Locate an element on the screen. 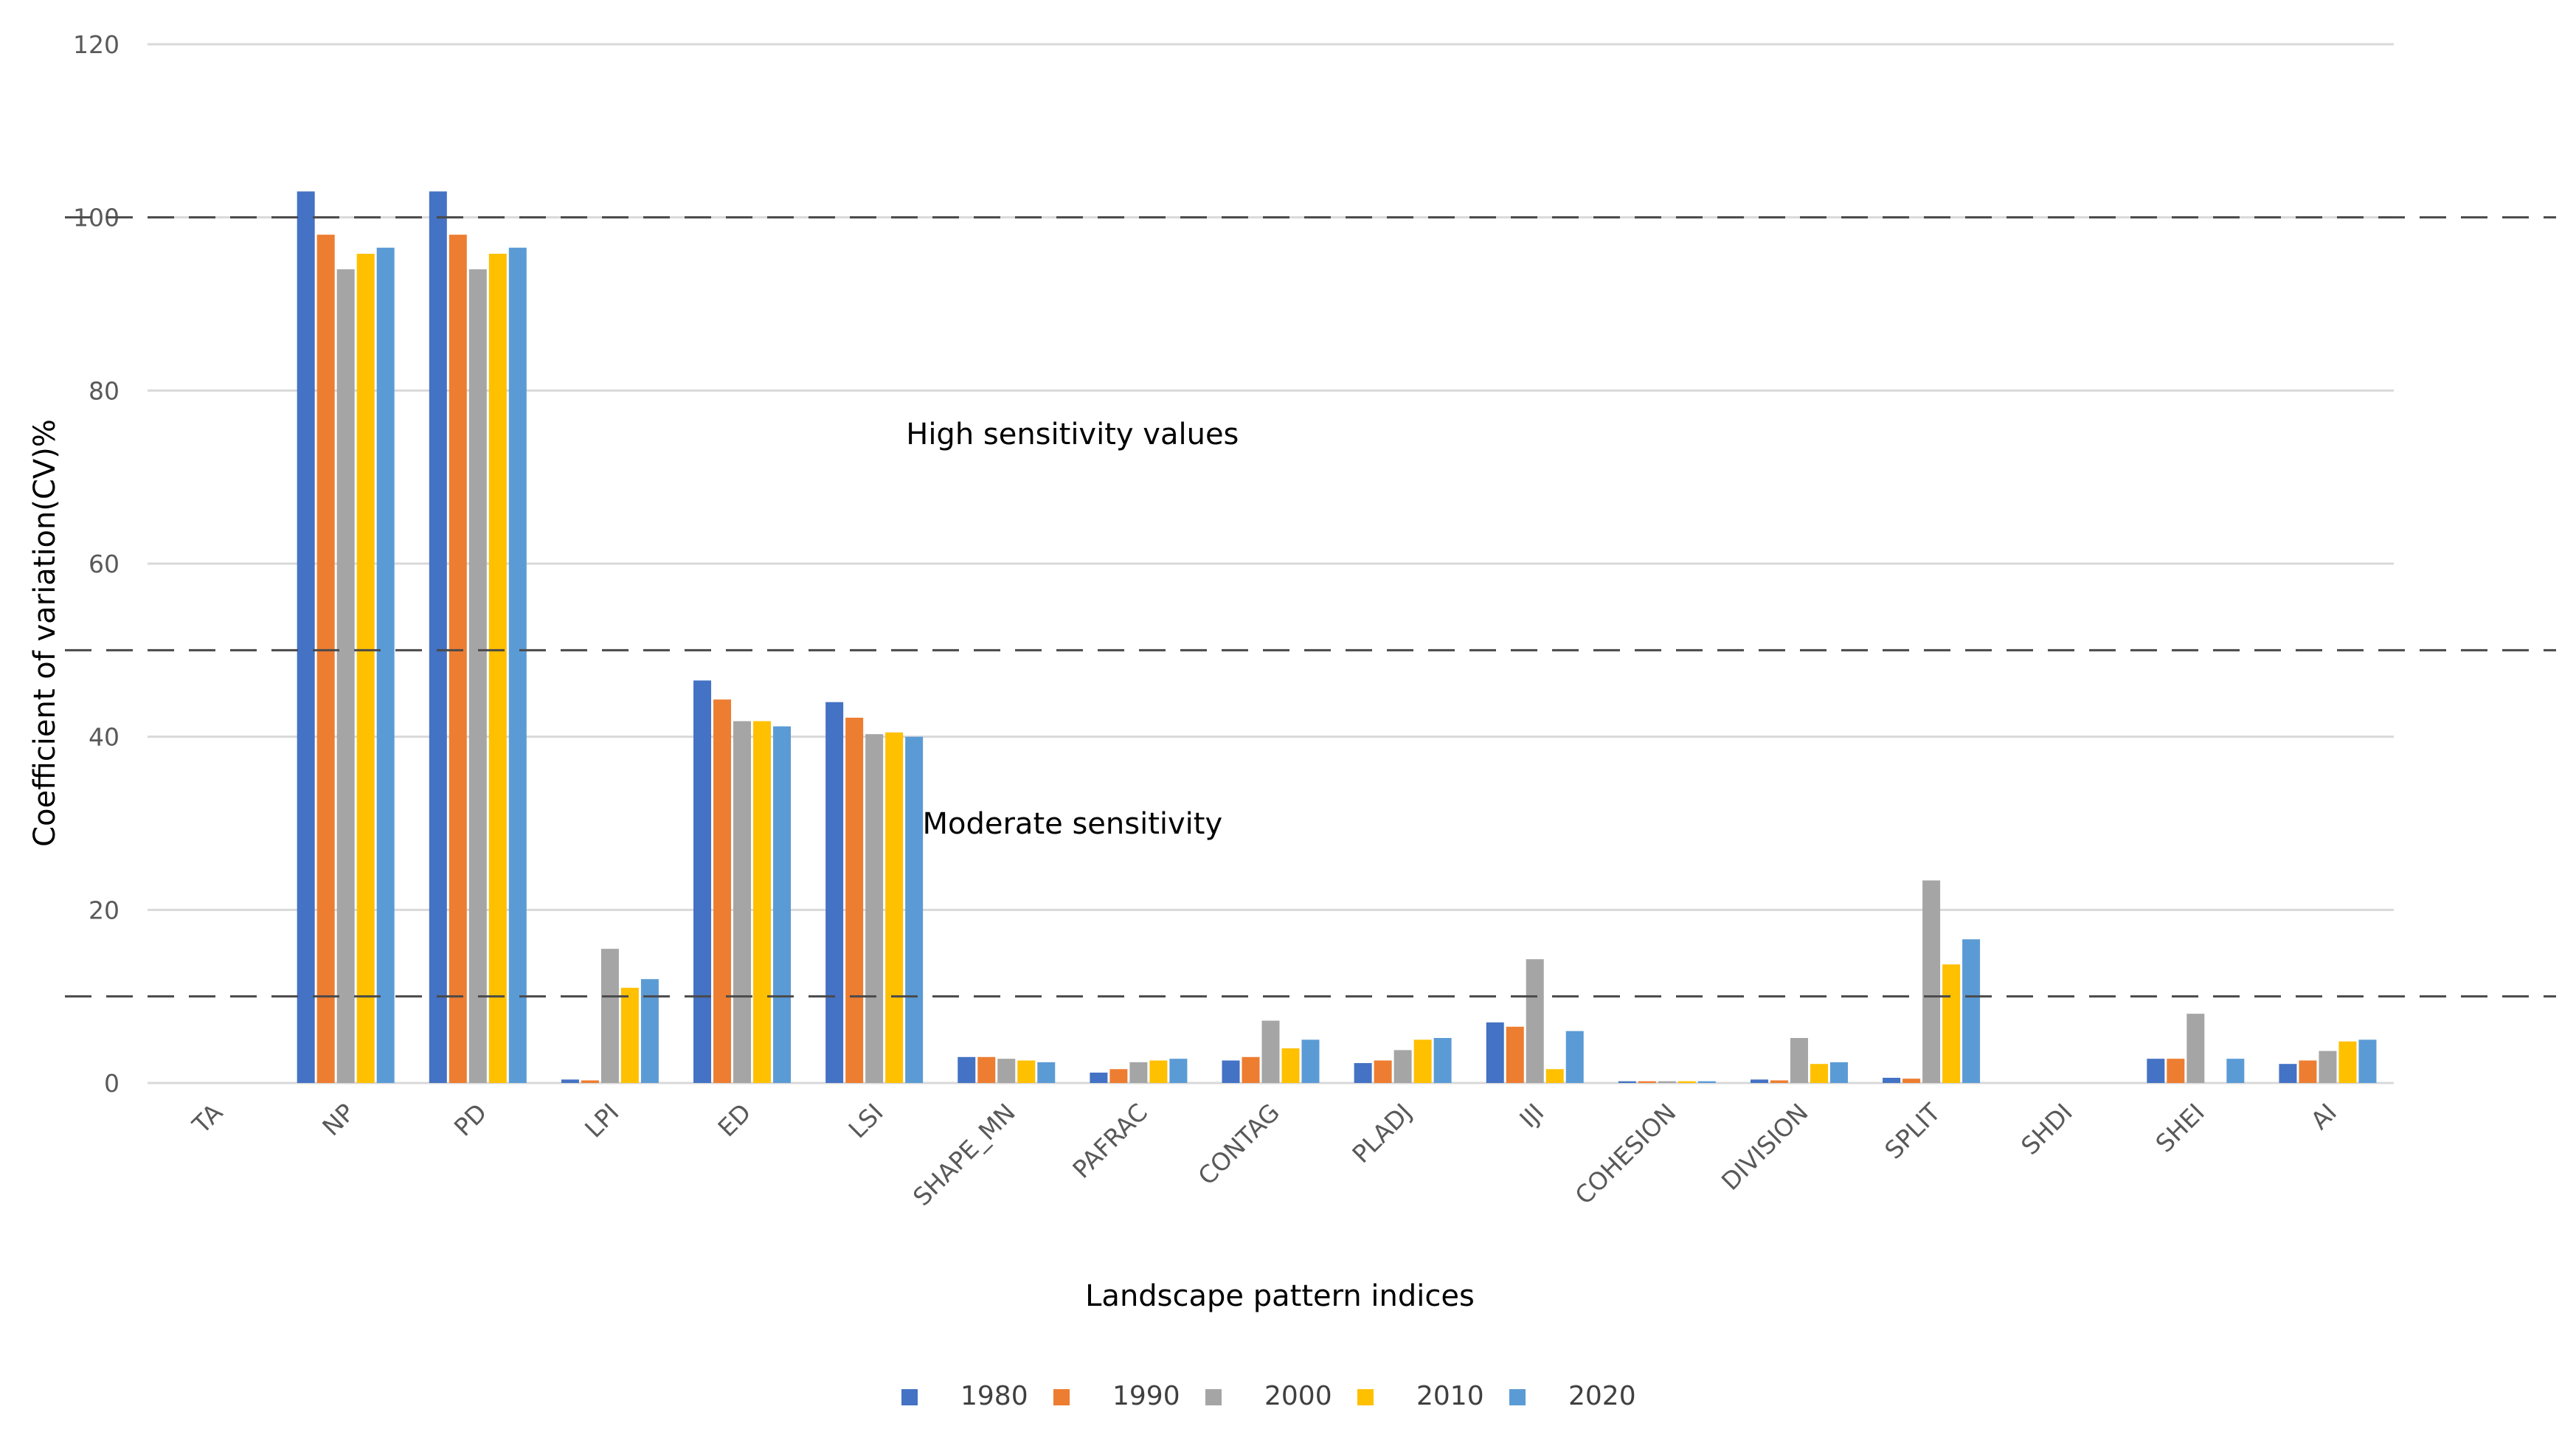  legend-swatch-2000 is located at coordinates (1214, 1397).